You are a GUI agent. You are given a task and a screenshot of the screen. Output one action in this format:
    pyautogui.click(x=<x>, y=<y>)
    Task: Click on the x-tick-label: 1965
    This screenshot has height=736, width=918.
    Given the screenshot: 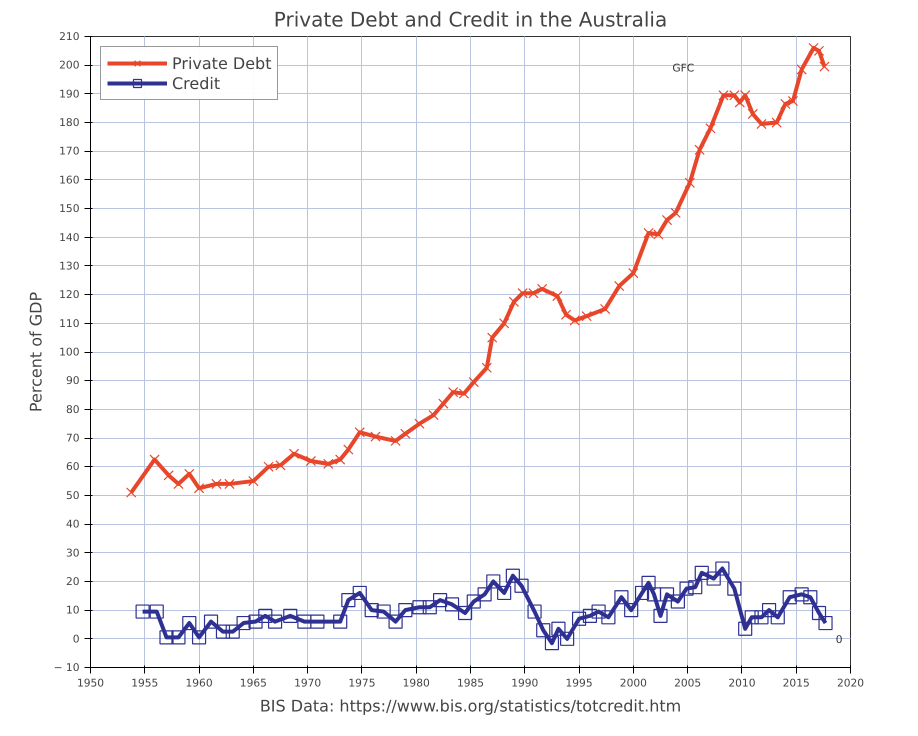 What is the action you would take?
    pyautogui.click(x=253, y=683)
    